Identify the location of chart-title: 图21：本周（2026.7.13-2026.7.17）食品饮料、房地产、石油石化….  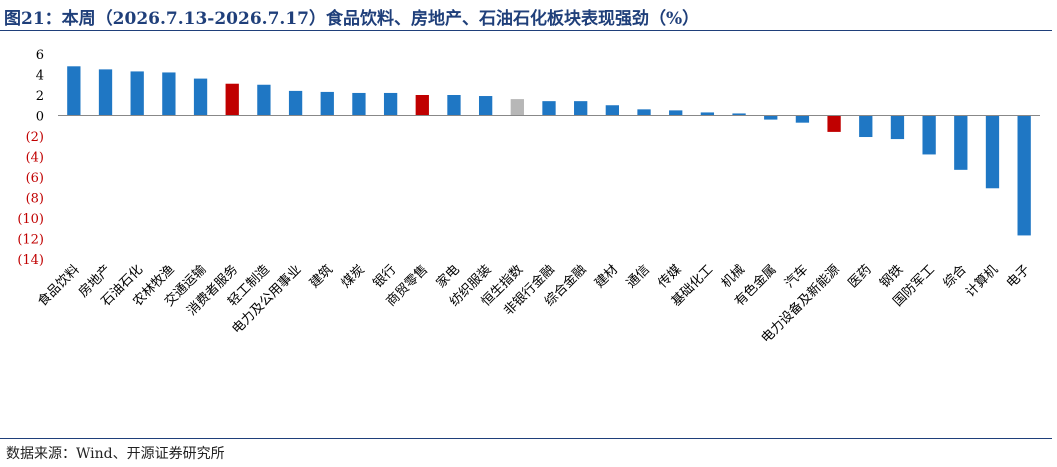
(352, 19).